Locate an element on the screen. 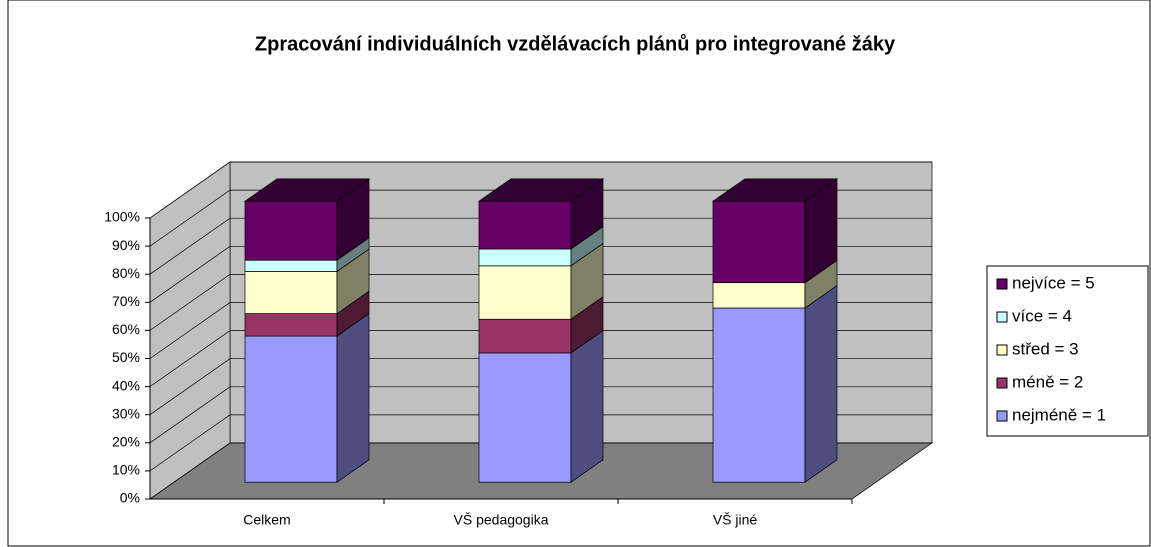  x-tick-label: VŠ jiné is located at coordinates (735, 520).